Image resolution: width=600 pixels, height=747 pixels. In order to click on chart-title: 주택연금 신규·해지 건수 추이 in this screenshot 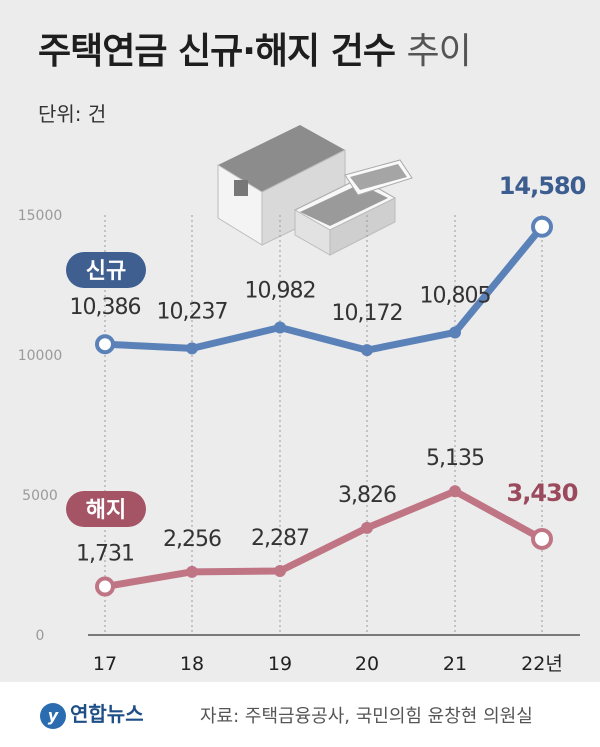, I will do `click(255, 51)`.